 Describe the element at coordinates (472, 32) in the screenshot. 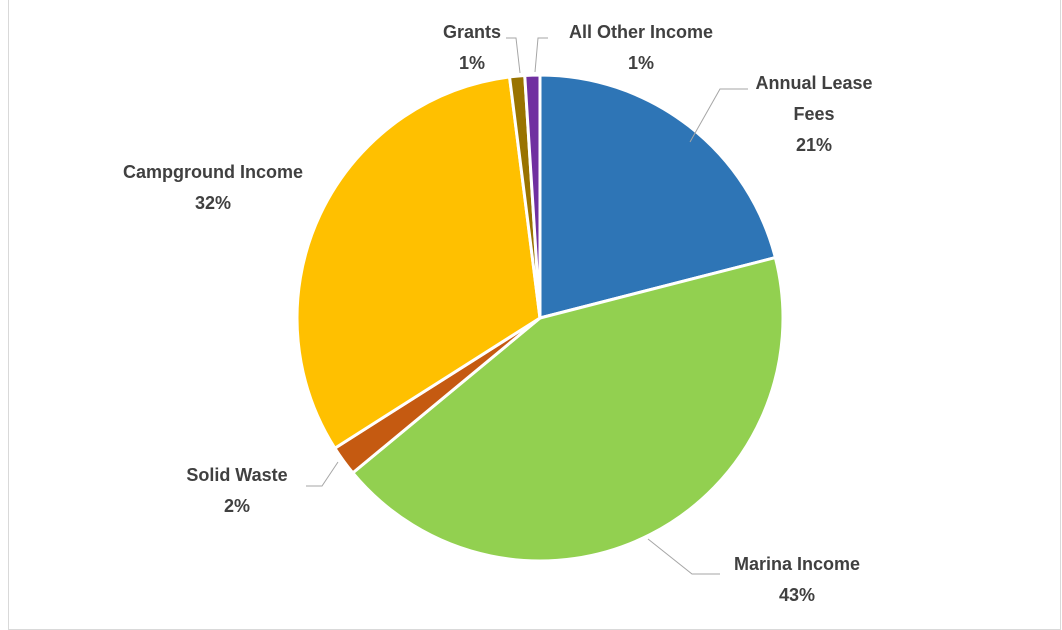

I see `data-label-name-grants: Grants` at that location.